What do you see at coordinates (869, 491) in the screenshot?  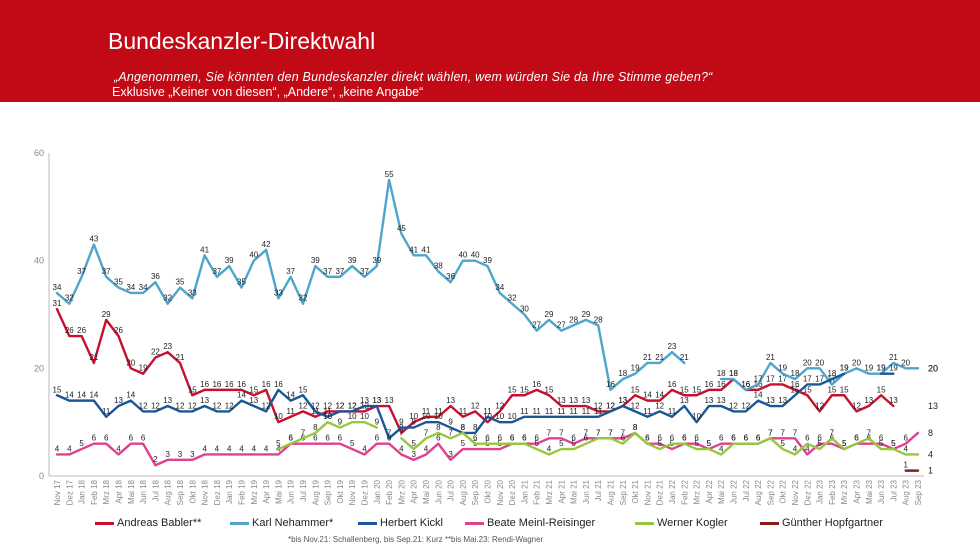 I see `x-tick-label: Mai 23` at bounding box center [869, 491].